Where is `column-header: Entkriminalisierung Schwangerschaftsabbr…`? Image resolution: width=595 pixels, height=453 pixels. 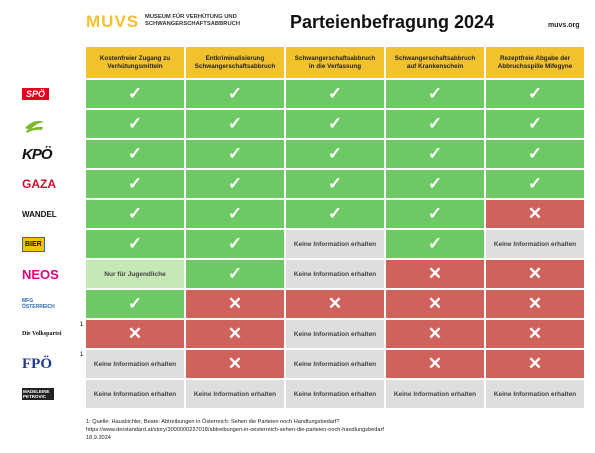 column-header: Entkriminalisierung Schwangerschaftsabbr… is located at coordinates (235, 62).